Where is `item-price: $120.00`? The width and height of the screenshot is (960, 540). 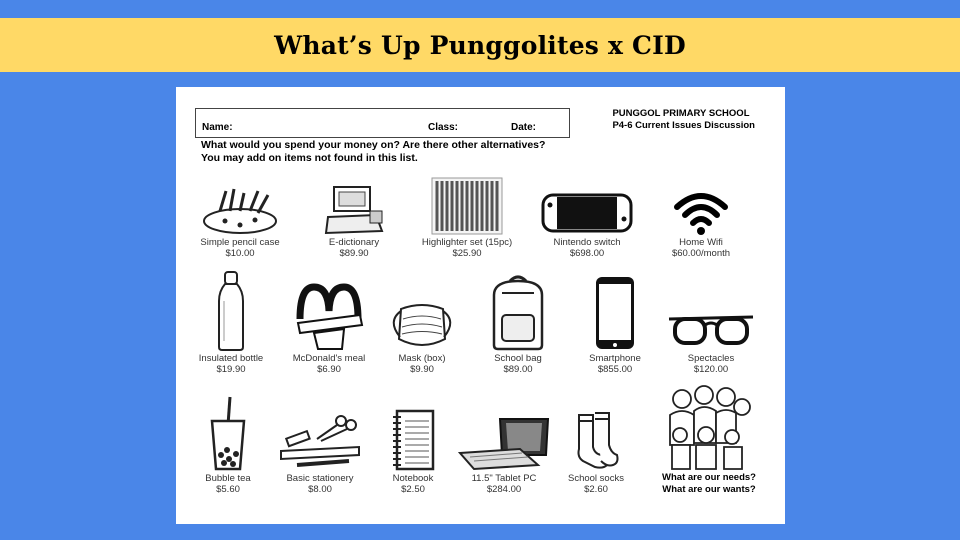 item-price: $120.00 is located at coordinates (711, 369).